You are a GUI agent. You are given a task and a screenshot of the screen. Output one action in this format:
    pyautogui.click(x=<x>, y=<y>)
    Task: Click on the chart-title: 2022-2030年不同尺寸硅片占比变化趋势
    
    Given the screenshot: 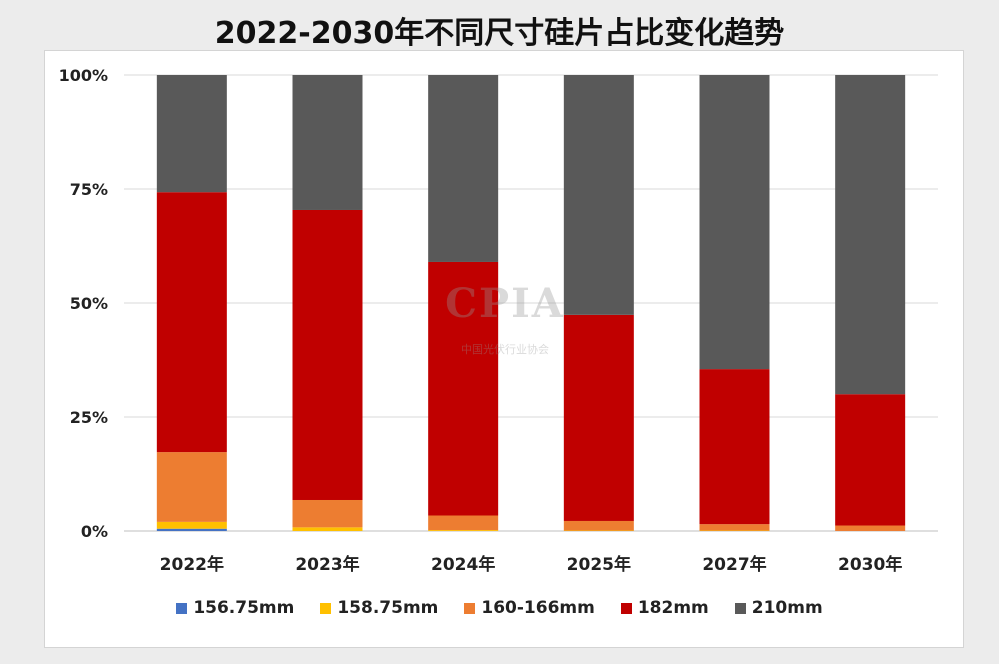 What is the action you would take?
    pyautogui.click(x=499, y=33)
    